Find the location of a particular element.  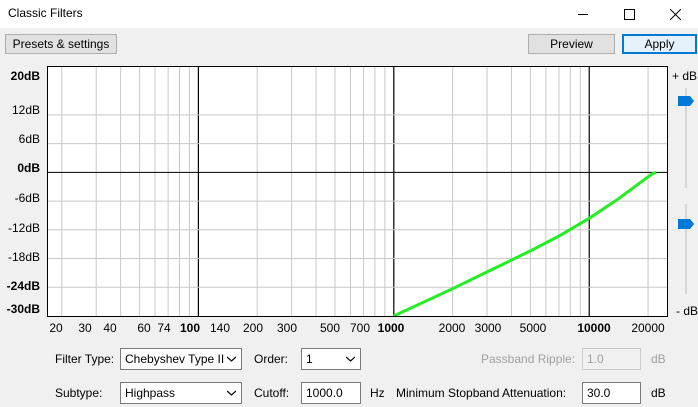

close-button is located at coordinates (675, 14).